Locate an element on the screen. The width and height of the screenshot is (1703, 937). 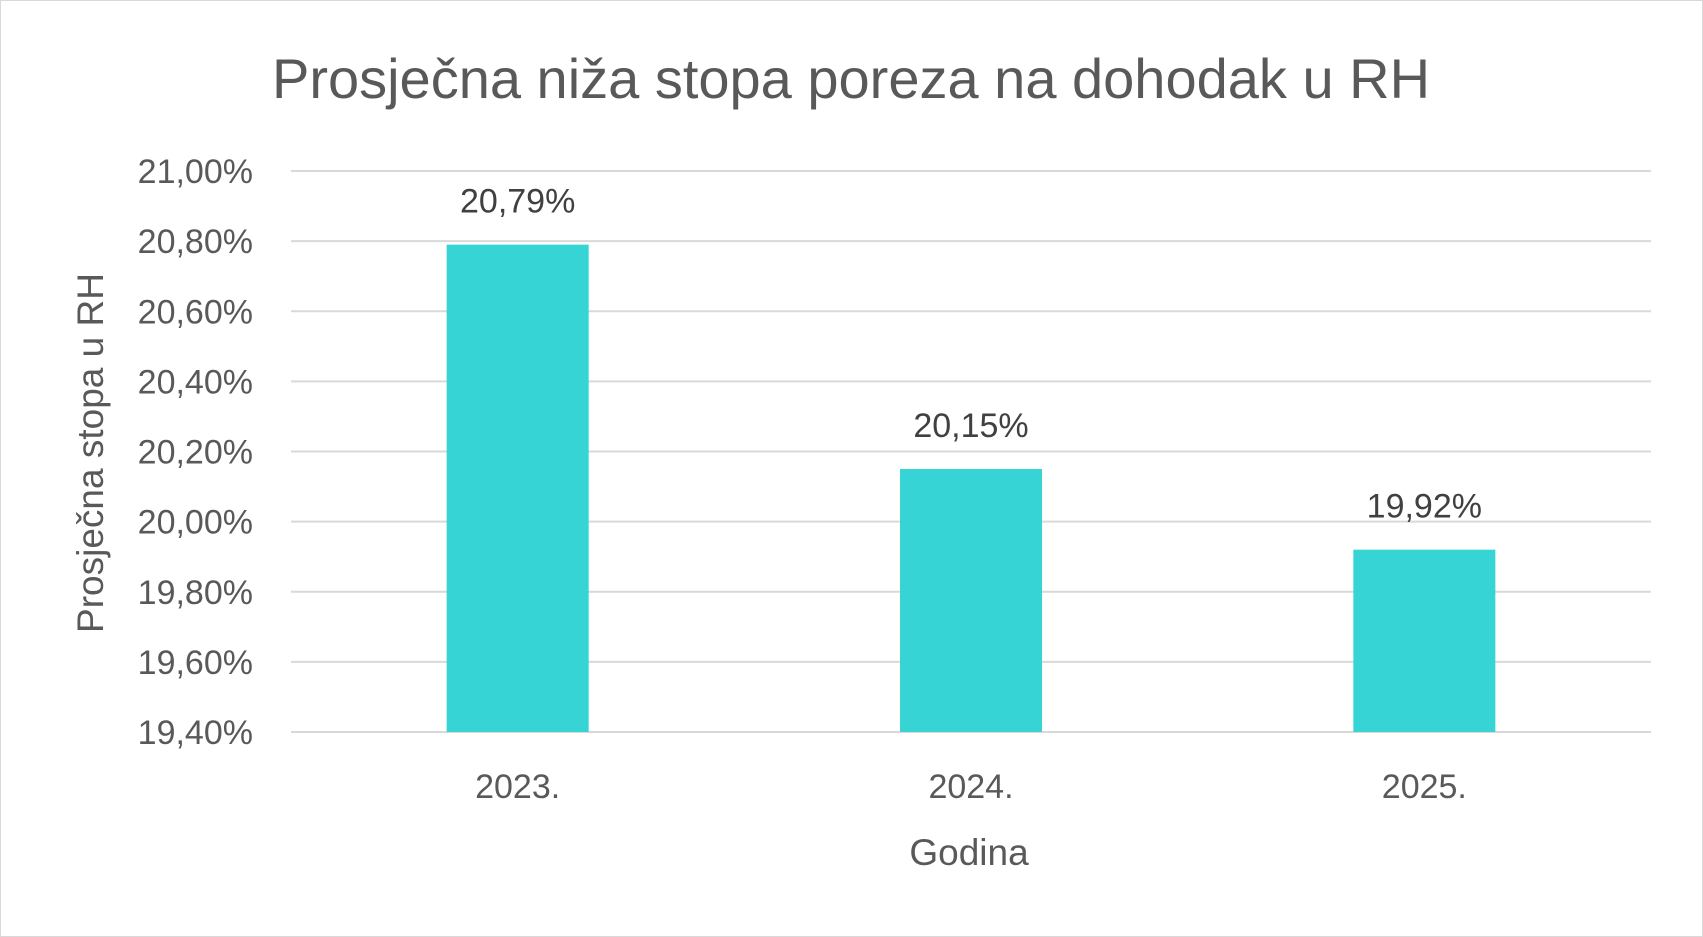
x-tick-label: 2025. is located at coordinates (1424, 787).